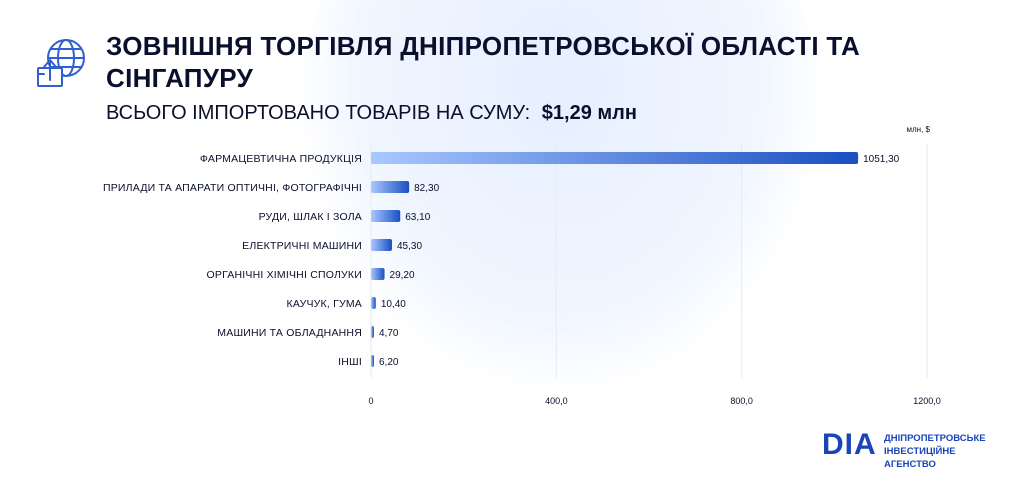  I want to click on brand-name-line1: ДНІПРОПЕТРОВСЬКЕ, so click(935, 438).